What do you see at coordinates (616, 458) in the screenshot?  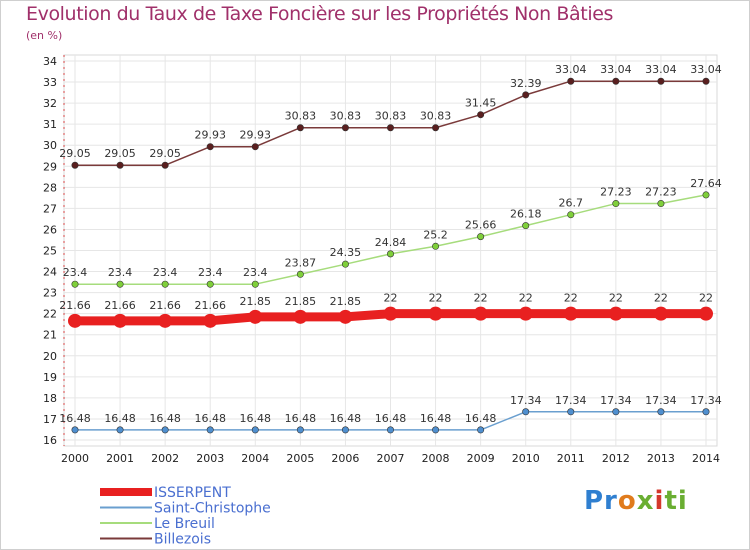 I see `x-tick-label: 2012` at bounding box center [616, 458].